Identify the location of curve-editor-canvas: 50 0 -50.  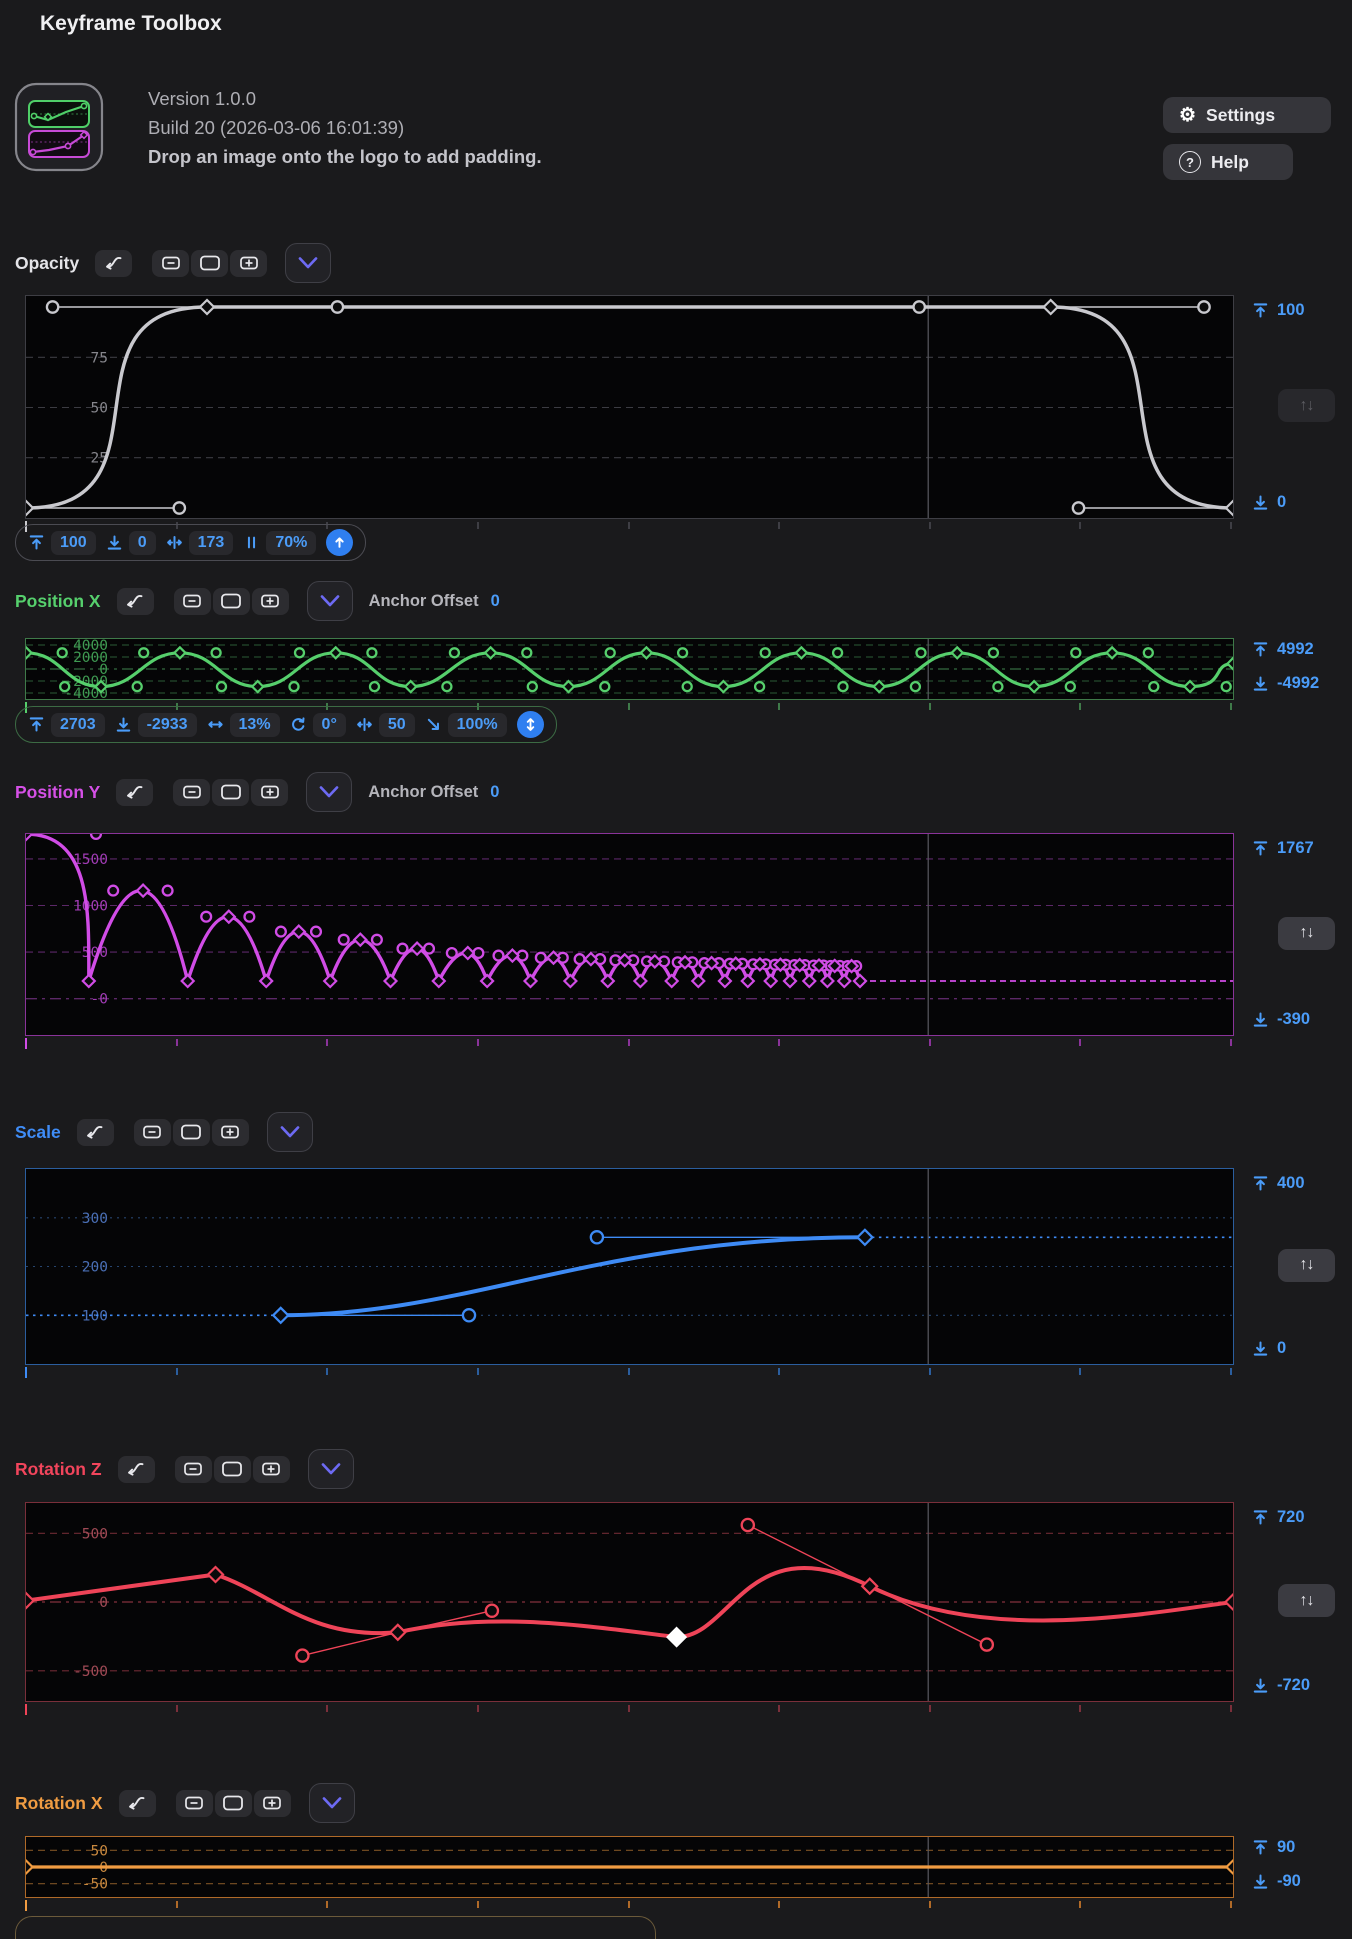
(629, 1867).